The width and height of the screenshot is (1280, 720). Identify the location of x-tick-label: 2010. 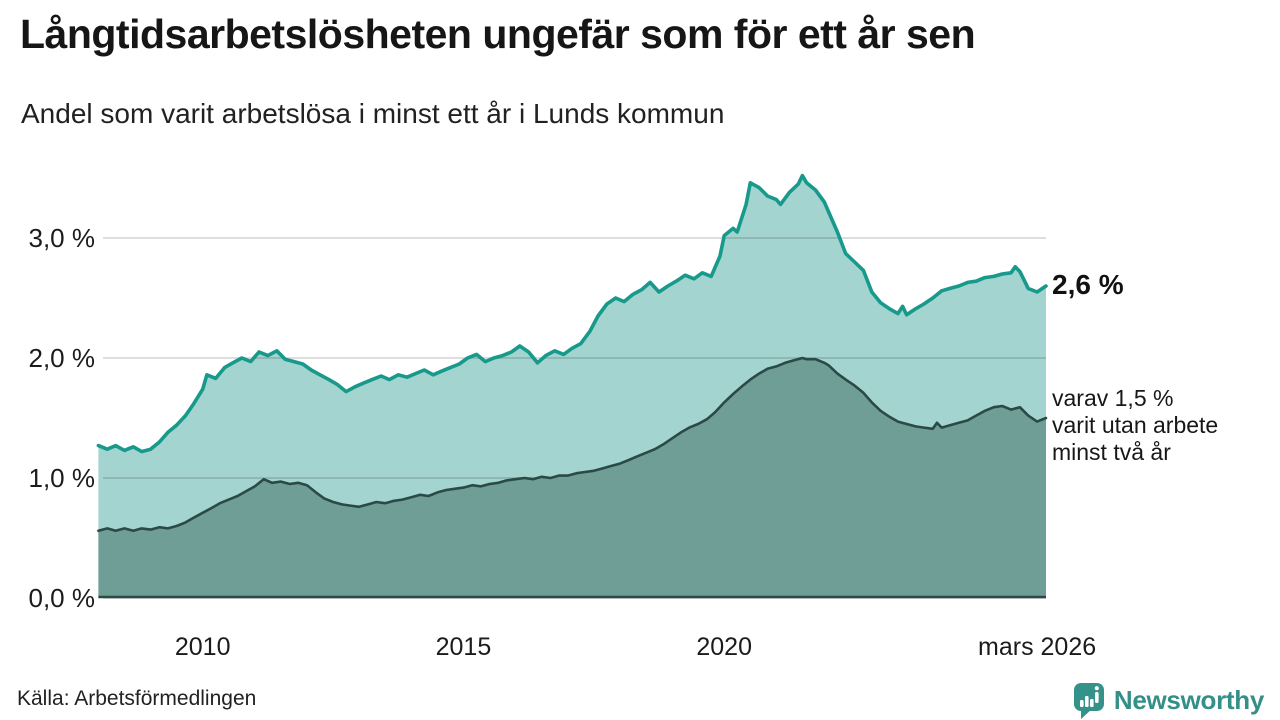
(202, 647).